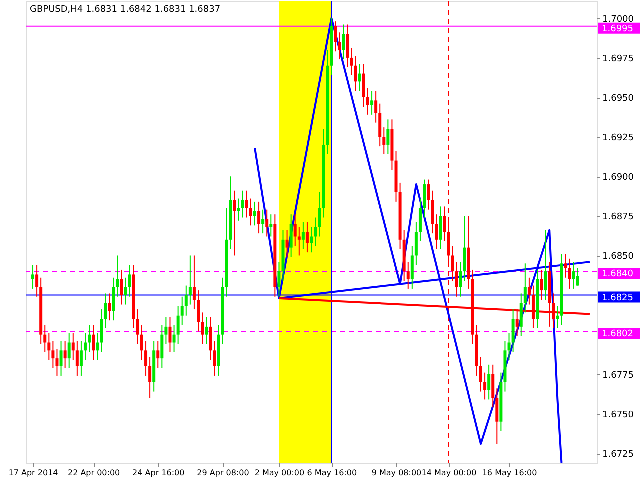 This screenshot has height=480, width=640. Describe the element at coordinates (618, 298) in the screenshot. I see `ref-line-label: 1.6825` at that location.